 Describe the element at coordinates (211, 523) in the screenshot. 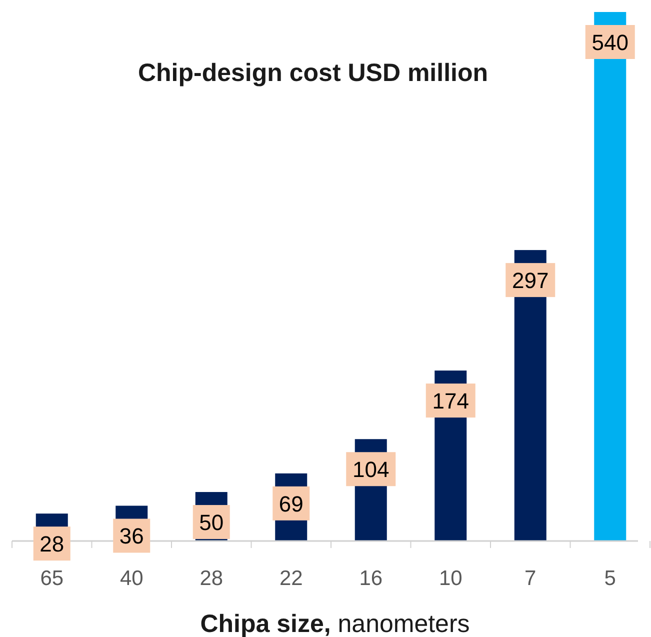

I see `data-label: 50` at that location.